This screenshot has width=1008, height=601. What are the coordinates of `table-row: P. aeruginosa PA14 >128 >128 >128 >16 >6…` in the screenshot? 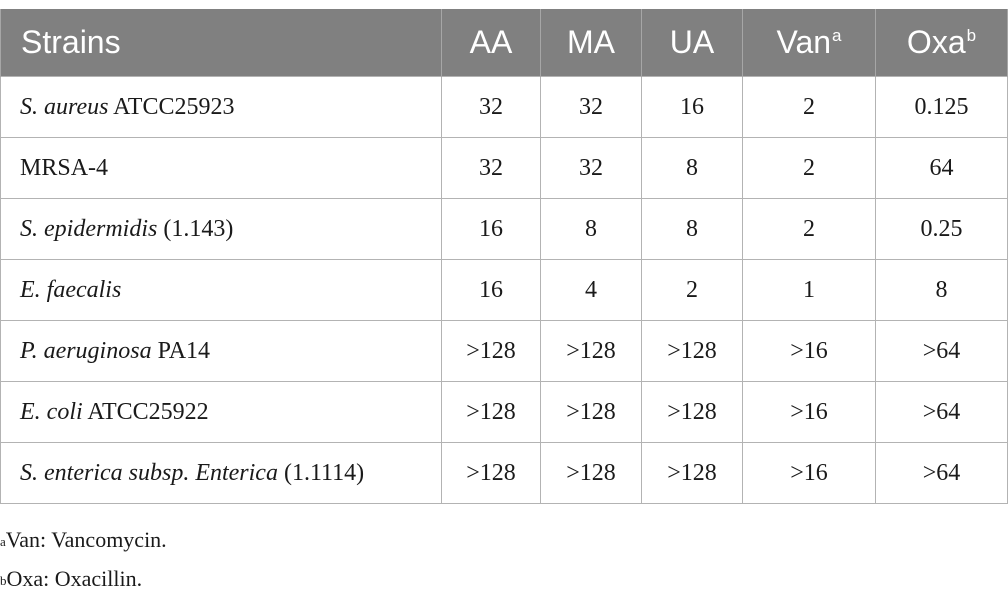 It's located at (504, 351).